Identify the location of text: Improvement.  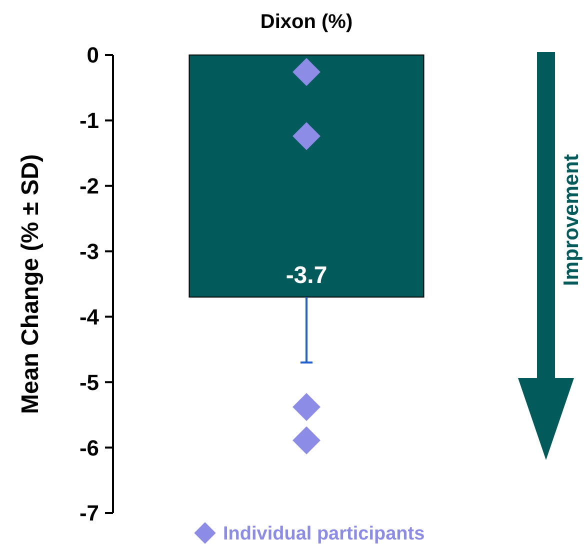
(571, 220).